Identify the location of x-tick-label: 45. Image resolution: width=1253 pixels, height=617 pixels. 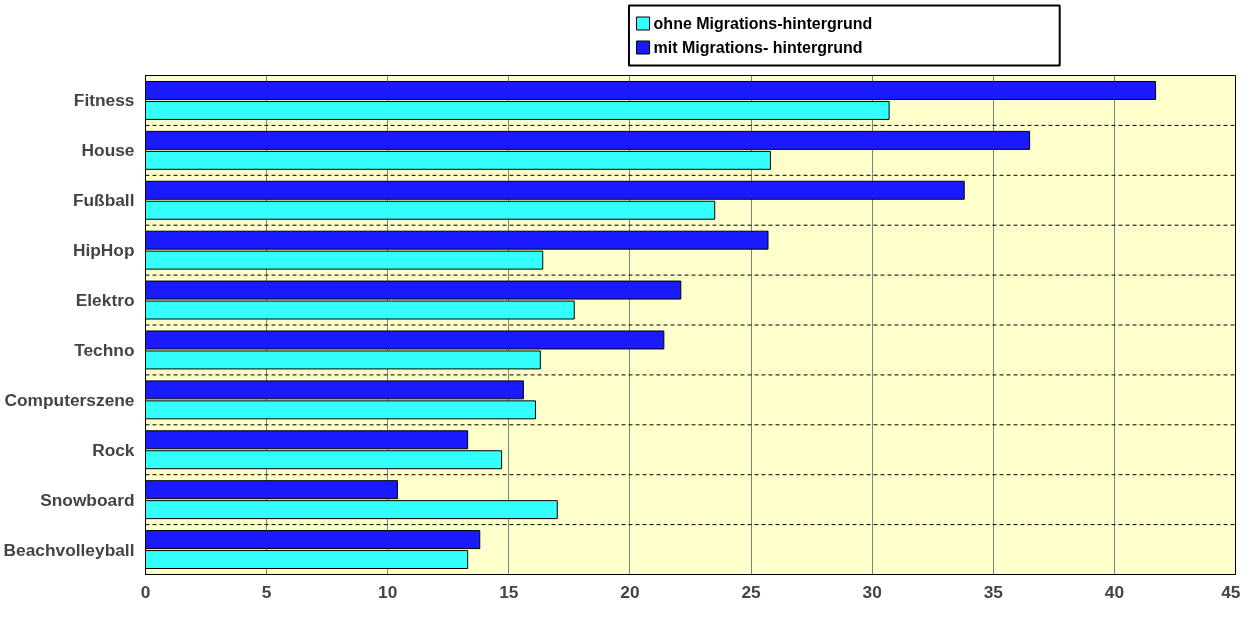
(1231, 591).